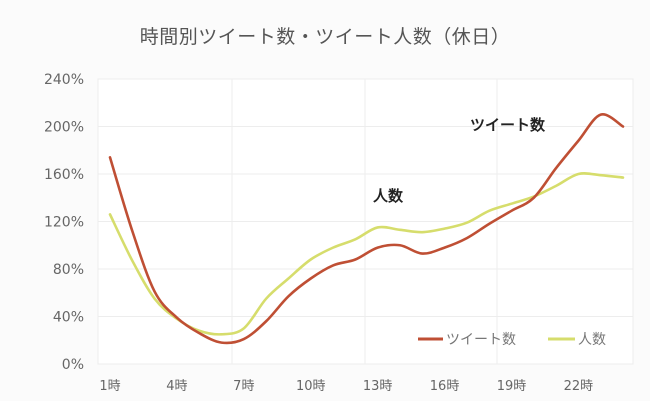  Describe the element at coordinates (346, 386) in the screenshot. I see `x-axis: 1時 4時 7時 10時 13時 16時 19時 22時` at that location.